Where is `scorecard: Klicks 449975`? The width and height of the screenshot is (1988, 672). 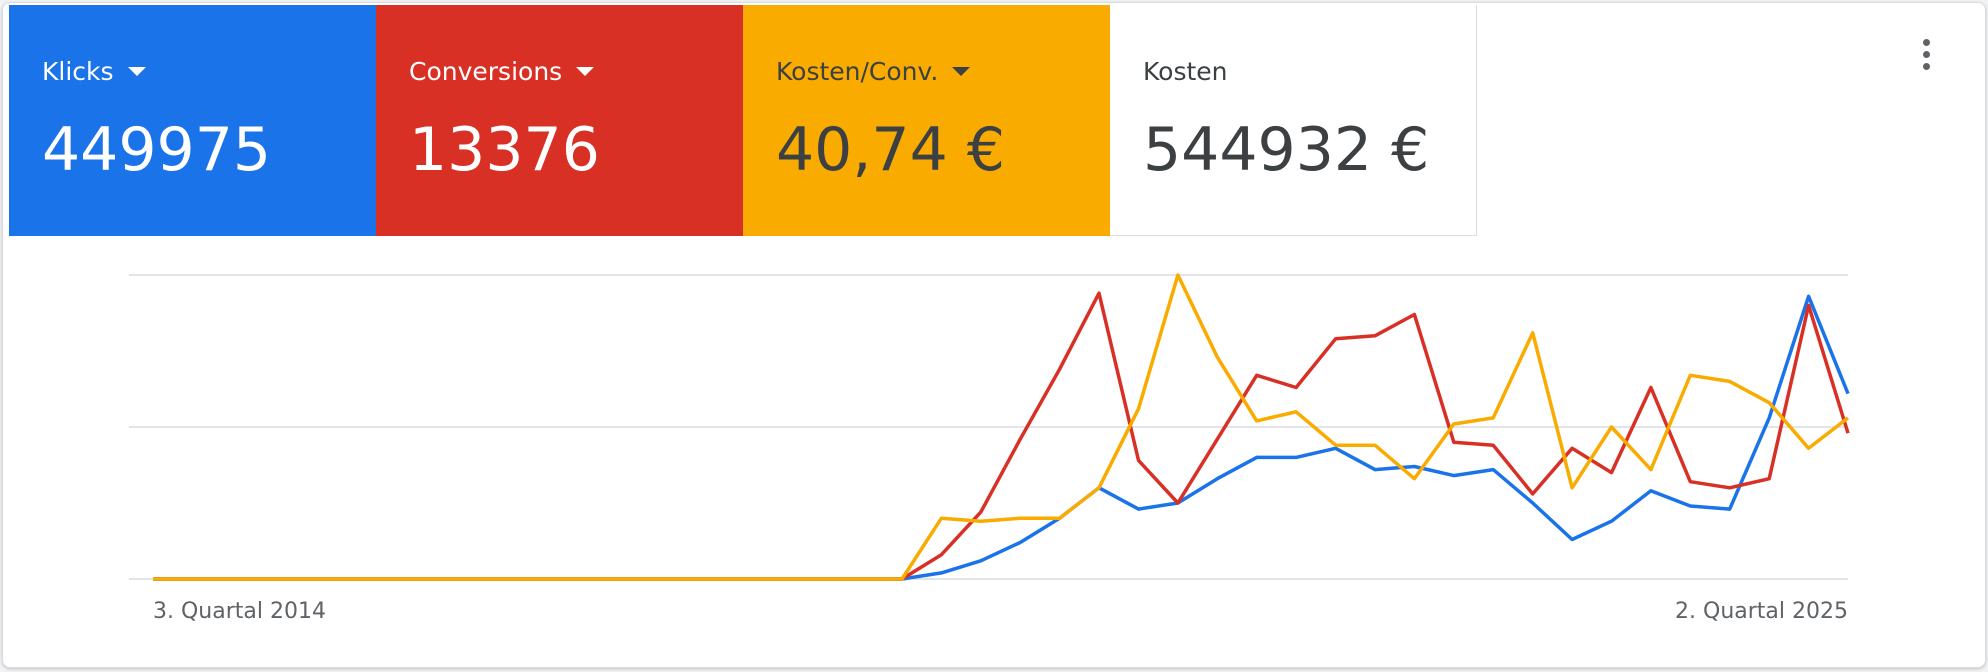
scorecard: Klicks 449975 is located at coordinates (192, 120).